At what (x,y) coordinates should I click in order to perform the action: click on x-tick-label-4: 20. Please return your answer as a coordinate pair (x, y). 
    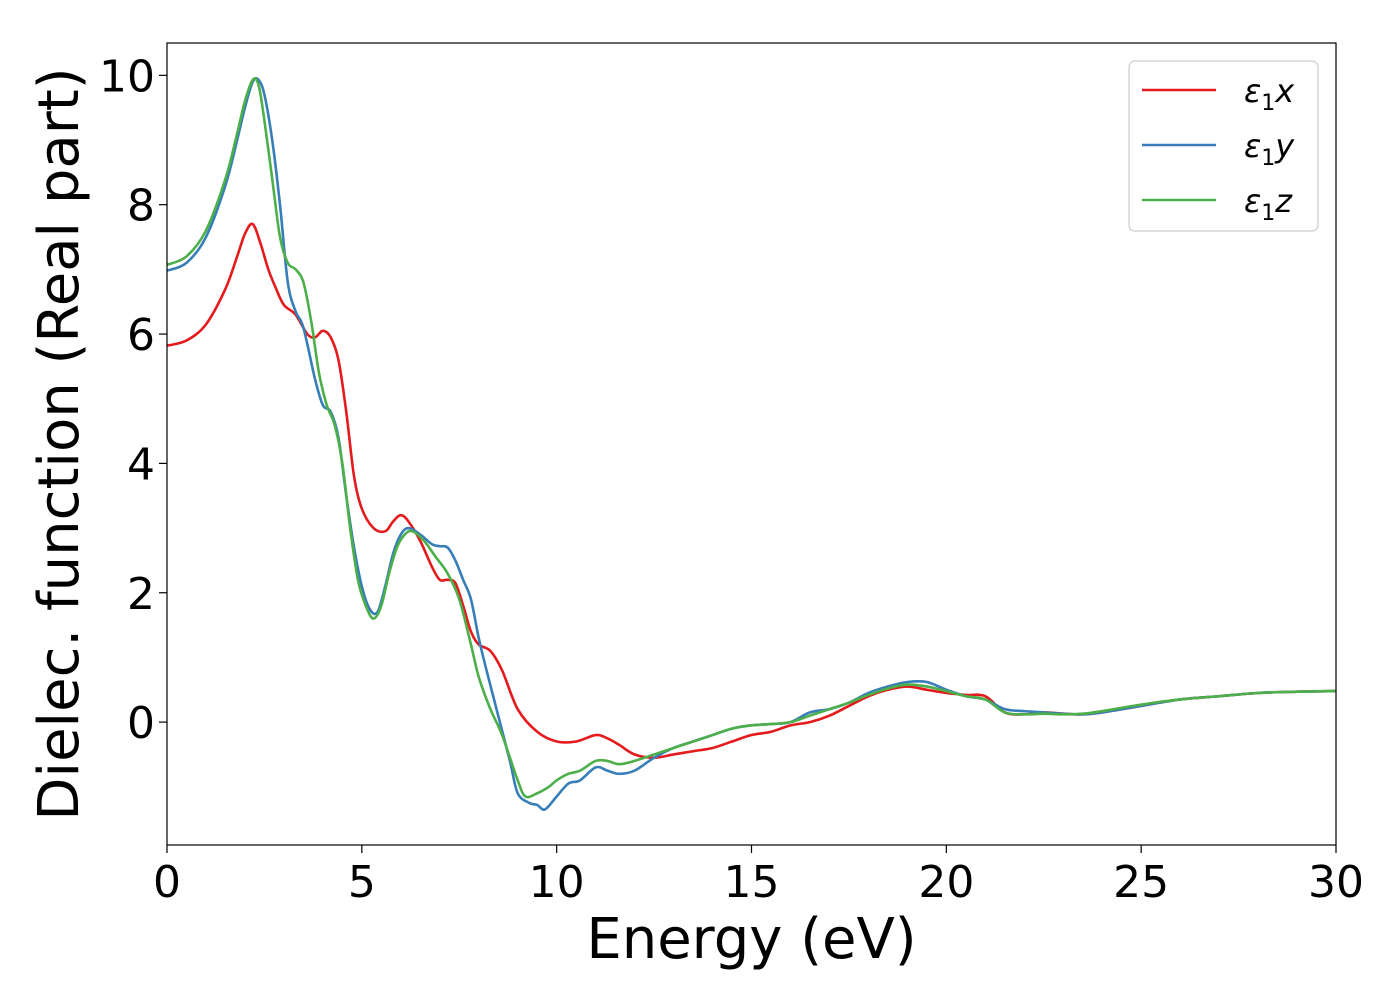
    Looking at the image, I should click on (946, 882).